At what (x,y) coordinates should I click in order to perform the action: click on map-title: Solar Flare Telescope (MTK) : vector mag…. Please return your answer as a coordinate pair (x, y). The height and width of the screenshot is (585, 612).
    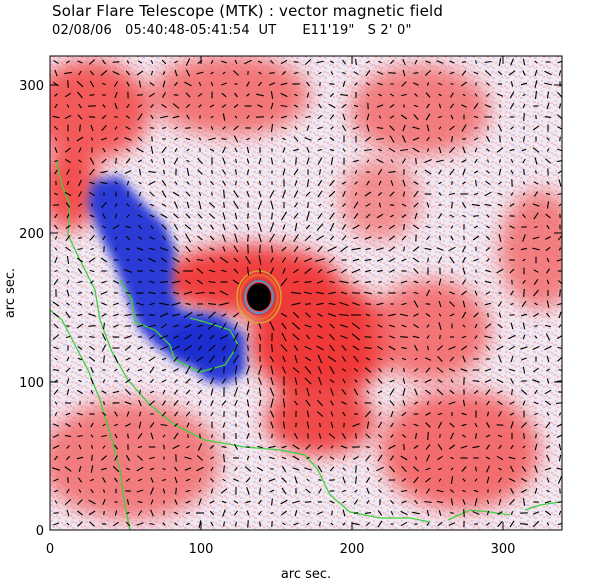
    Looking at the image, I should click on (248, 11).